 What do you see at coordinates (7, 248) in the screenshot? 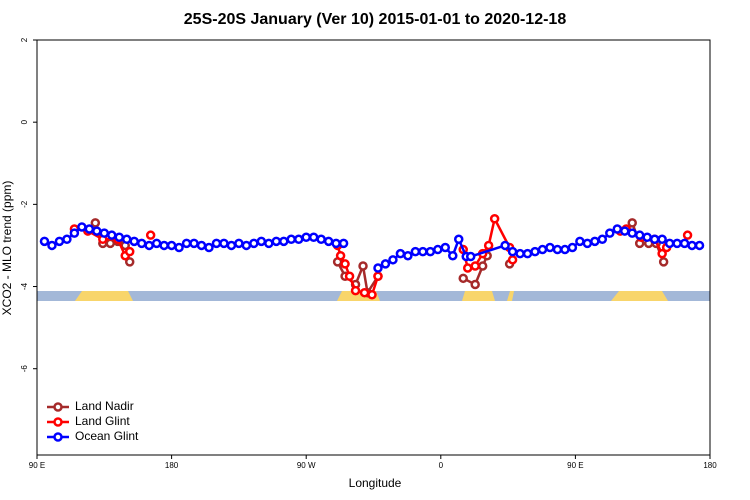
I see `y-axis-label: XCO2 - MLO trend (ppm)` at bounding box center [7, 248].